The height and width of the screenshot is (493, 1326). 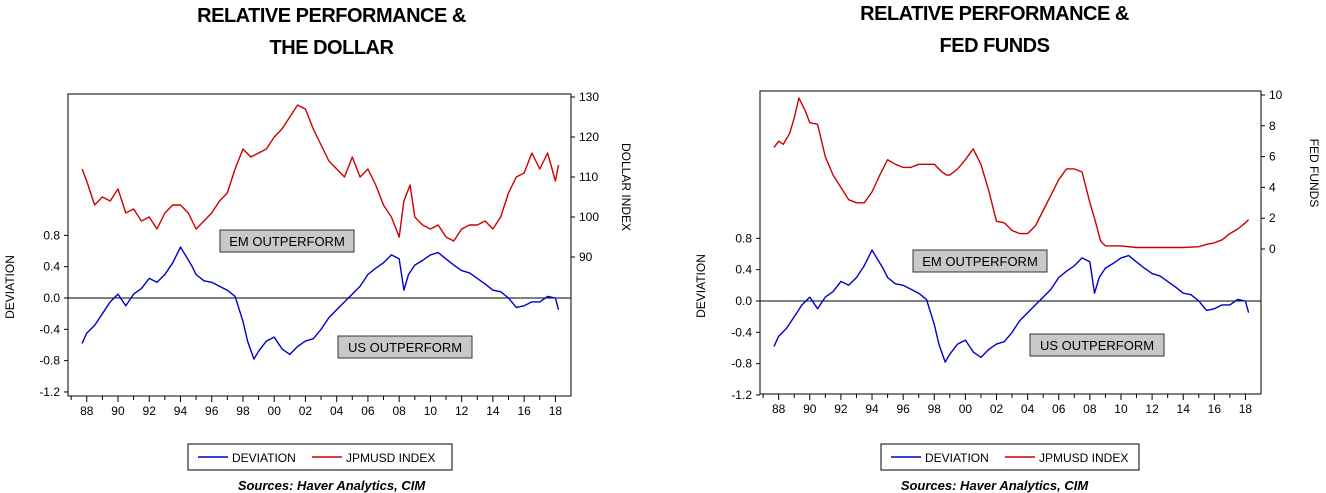 What do you see at coordinates (1272, 126) in the screenshot?
I see `y2-tick-label: 8` at bounding box center [1272, 126].